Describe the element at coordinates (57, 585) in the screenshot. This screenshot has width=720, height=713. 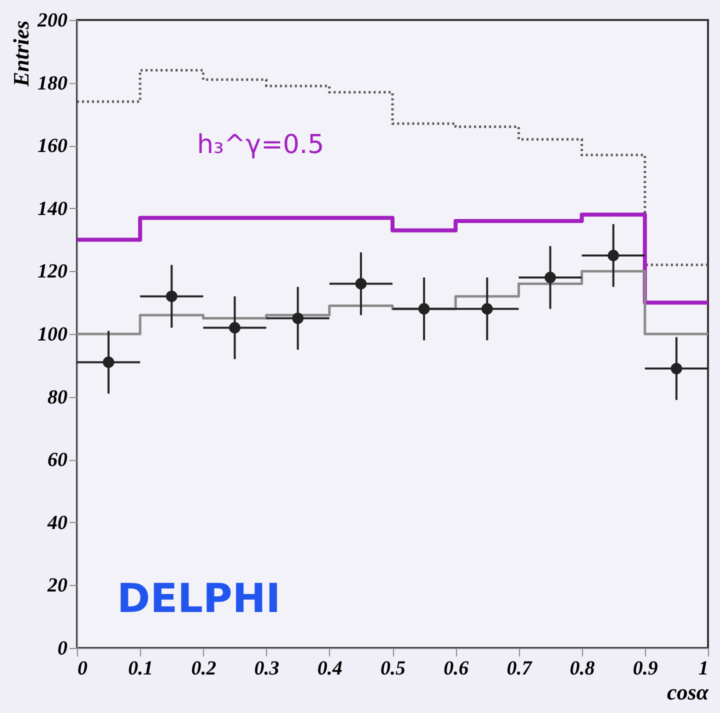
I see `y-tick-label: 20` at that location.